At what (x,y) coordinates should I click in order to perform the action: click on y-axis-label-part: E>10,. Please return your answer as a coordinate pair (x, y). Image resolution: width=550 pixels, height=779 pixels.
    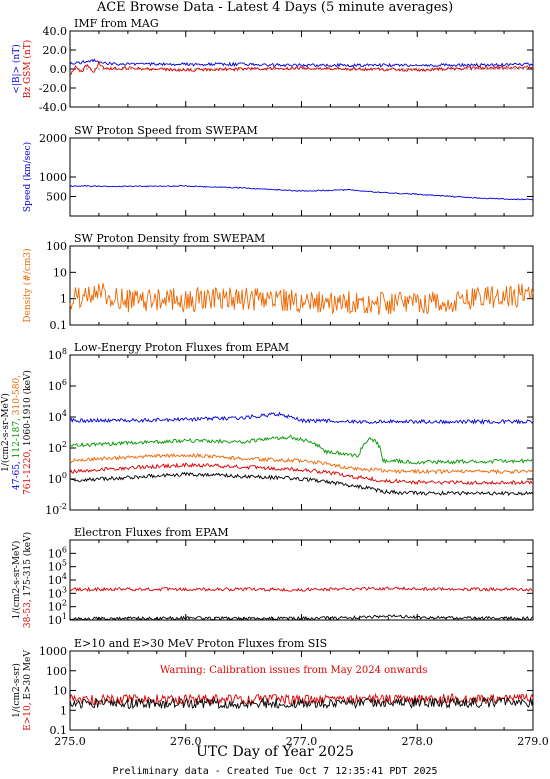
    Looking at the image, I should click on (28, 716).